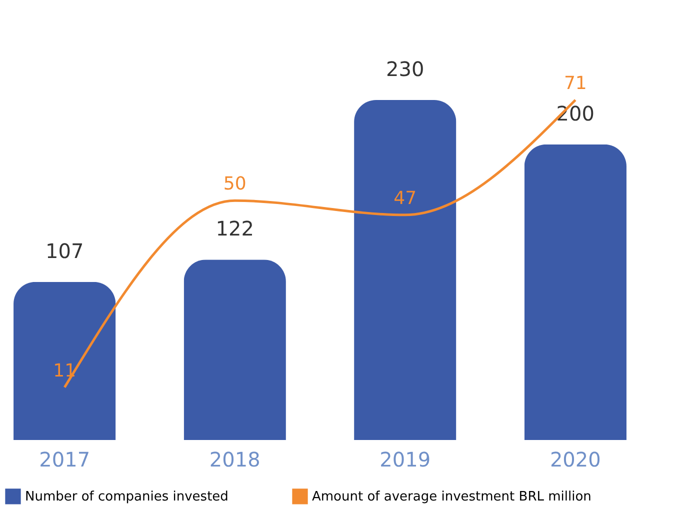  I want to click on data-label: 71, so click(575, 83).